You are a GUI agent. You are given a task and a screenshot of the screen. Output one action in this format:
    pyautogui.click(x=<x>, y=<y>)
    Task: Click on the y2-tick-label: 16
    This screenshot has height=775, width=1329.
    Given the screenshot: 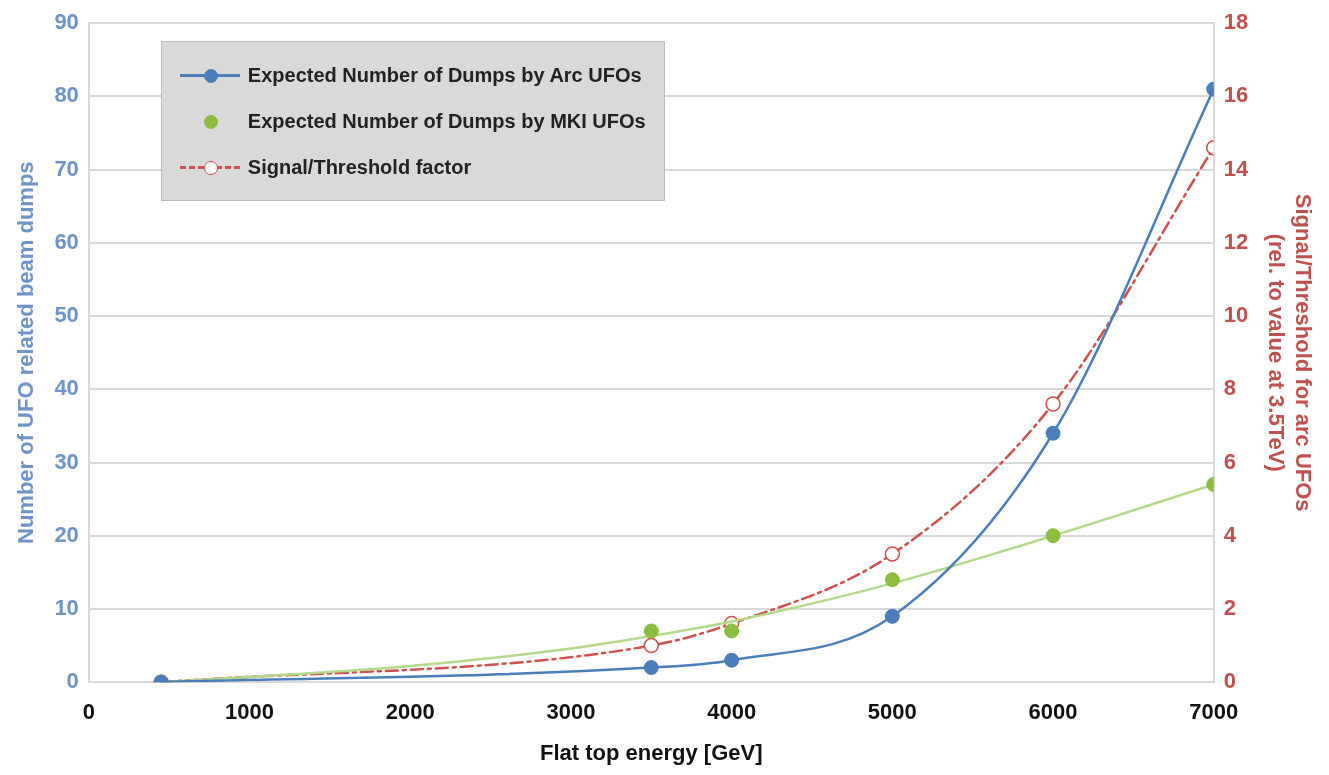 What is the action you would take?
    pyautogui.click(x=1236, y=95)
    